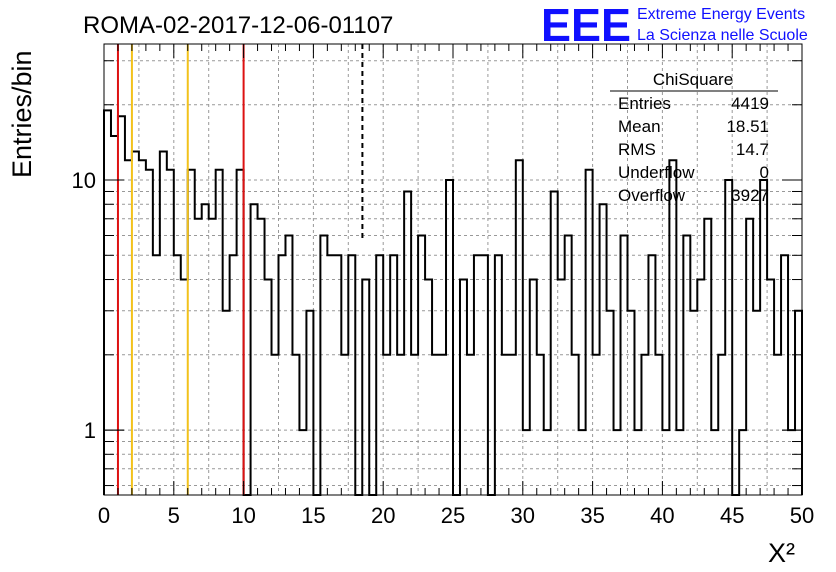  I want to click on x-tick-label: 30, so click(523, 515).